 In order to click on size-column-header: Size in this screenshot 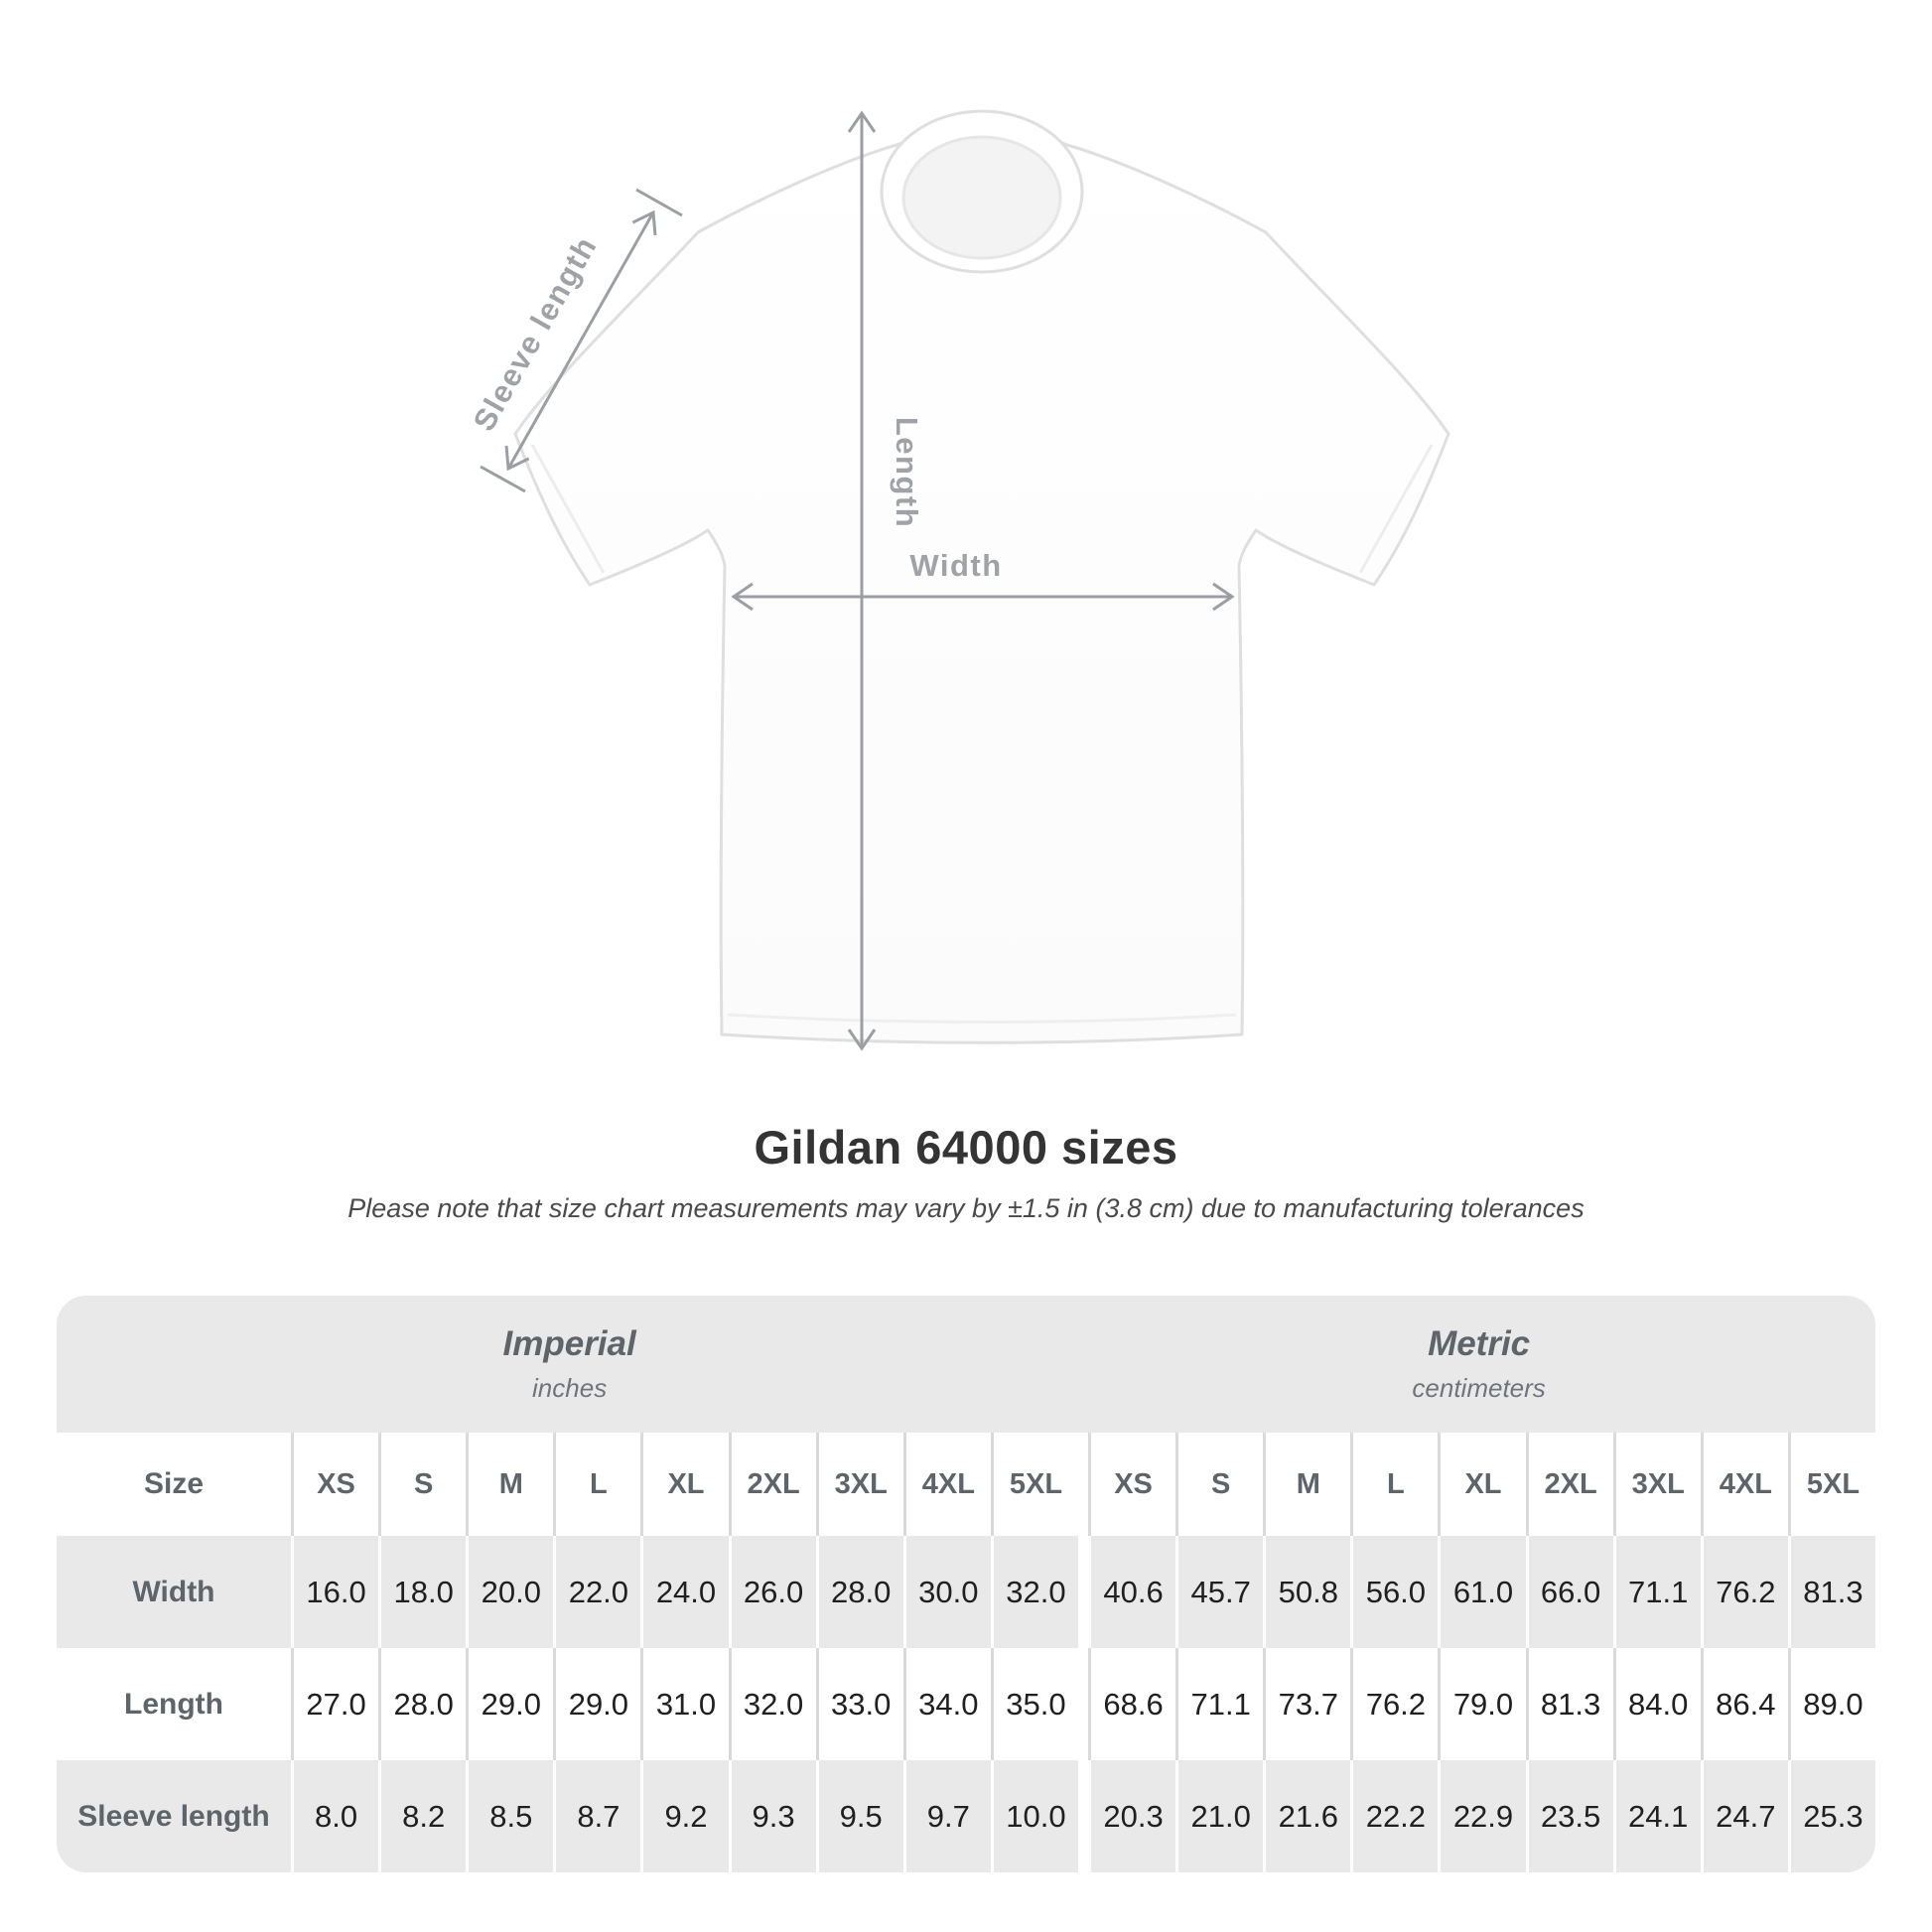, I will do `click(174, 1483)`.